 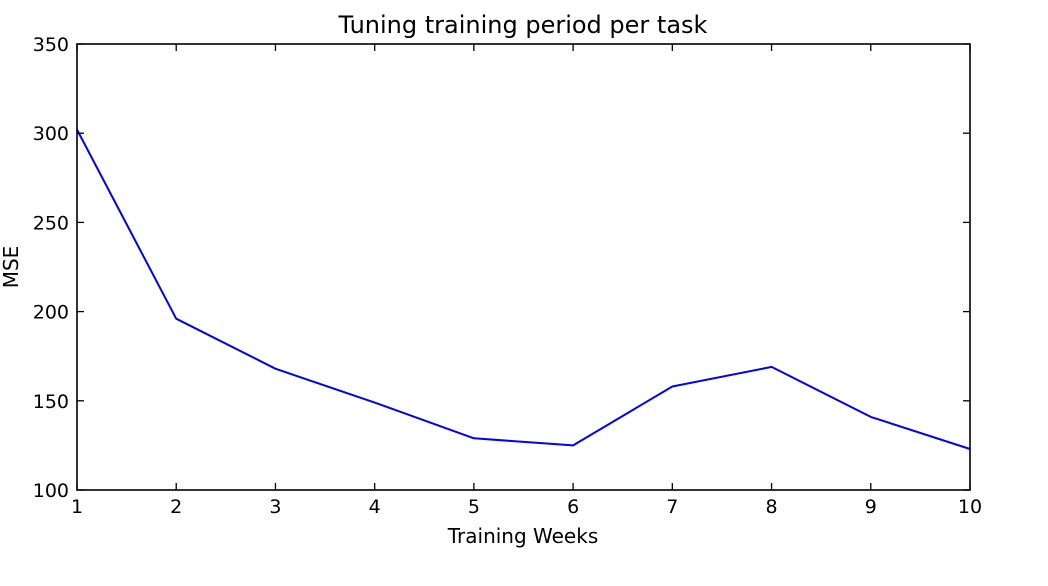 What do you see at coordinates (11, 267) in the screenshot?
I see `y-axis-title: MSE` at bounding box center [11, 267].